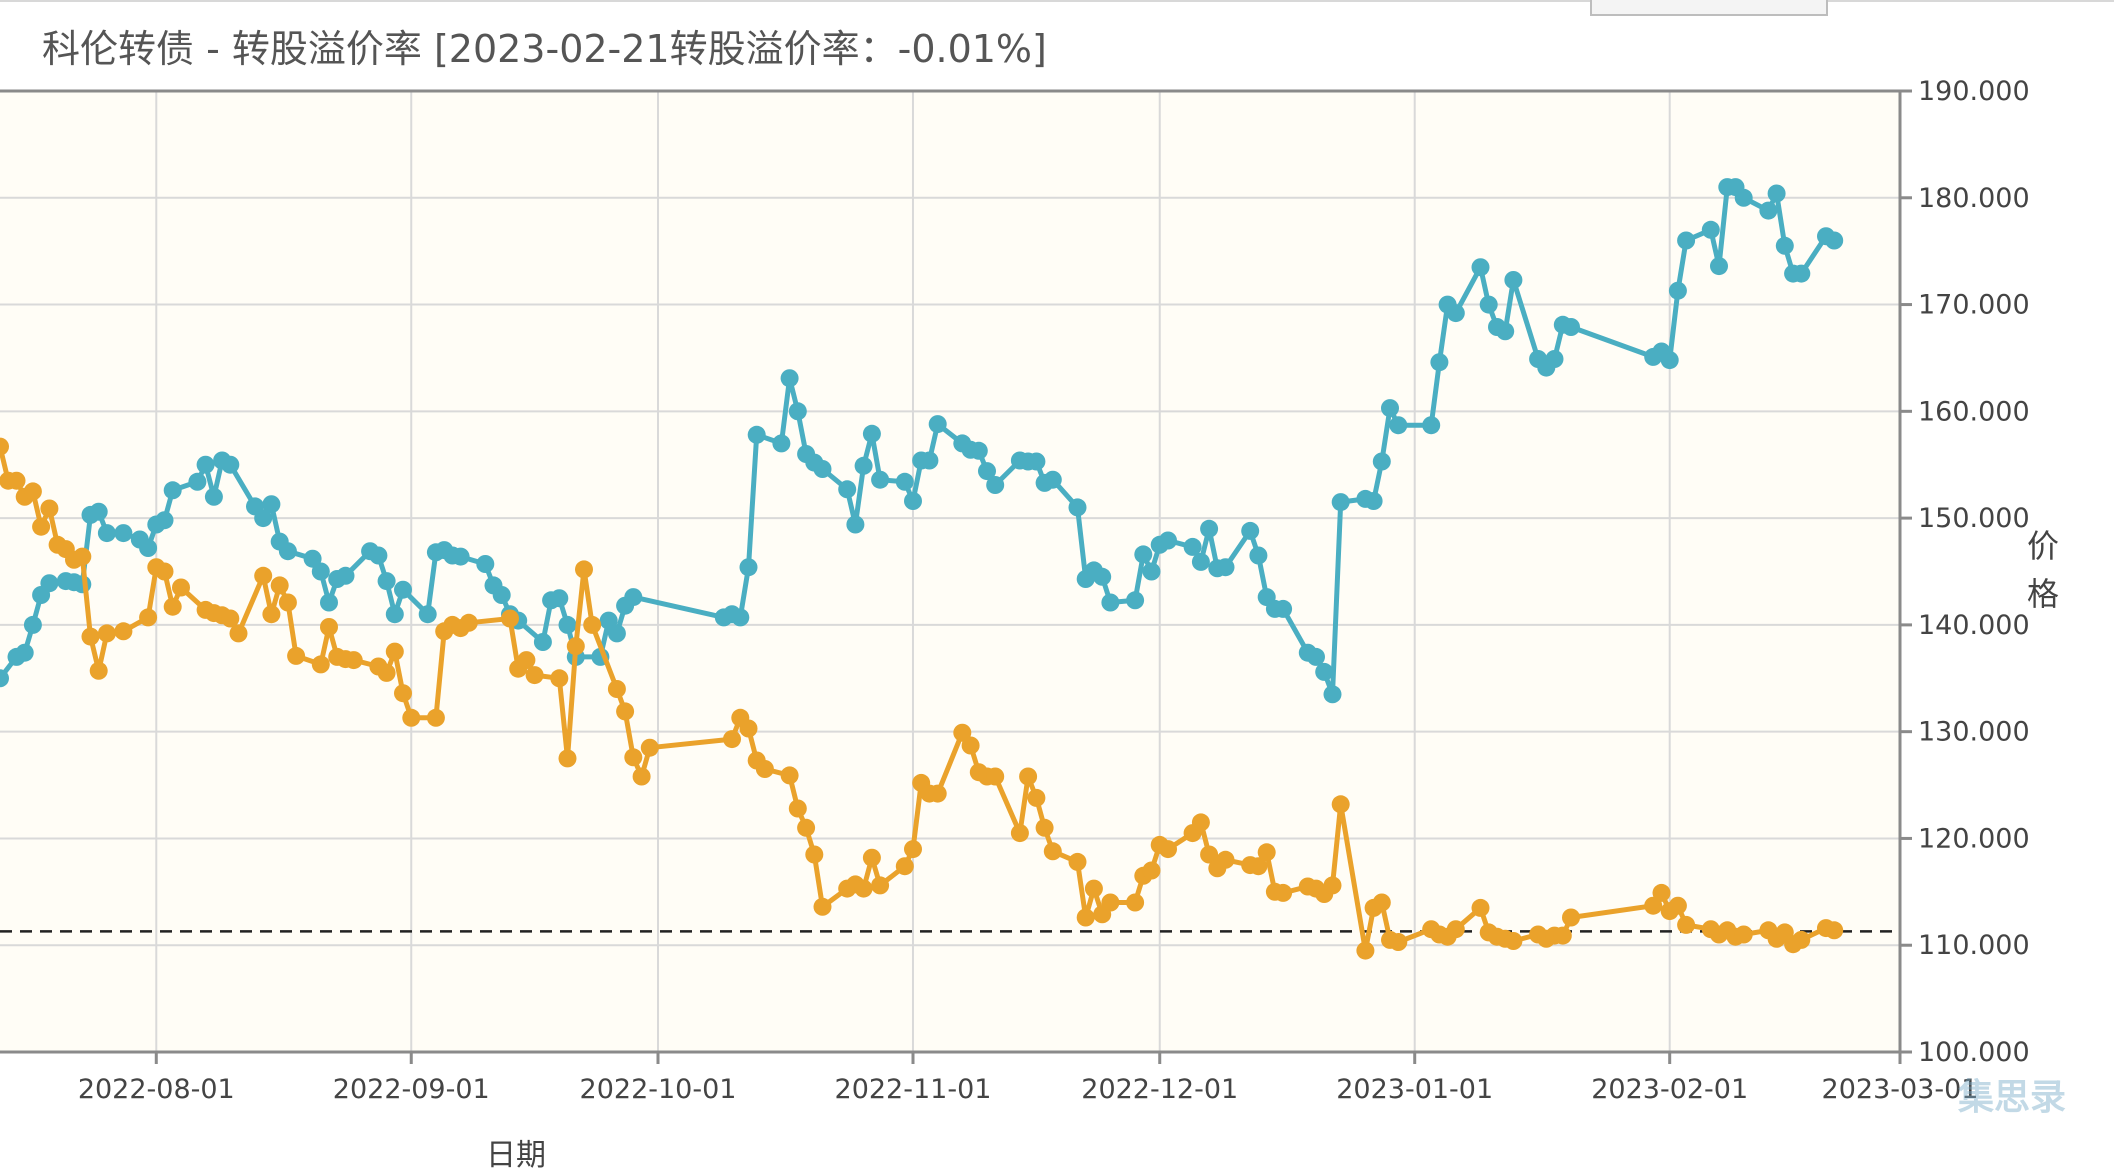 This screenshot has width=2114, height=1174. I want to click on chart-toolbar-button, so click(1709, 8).